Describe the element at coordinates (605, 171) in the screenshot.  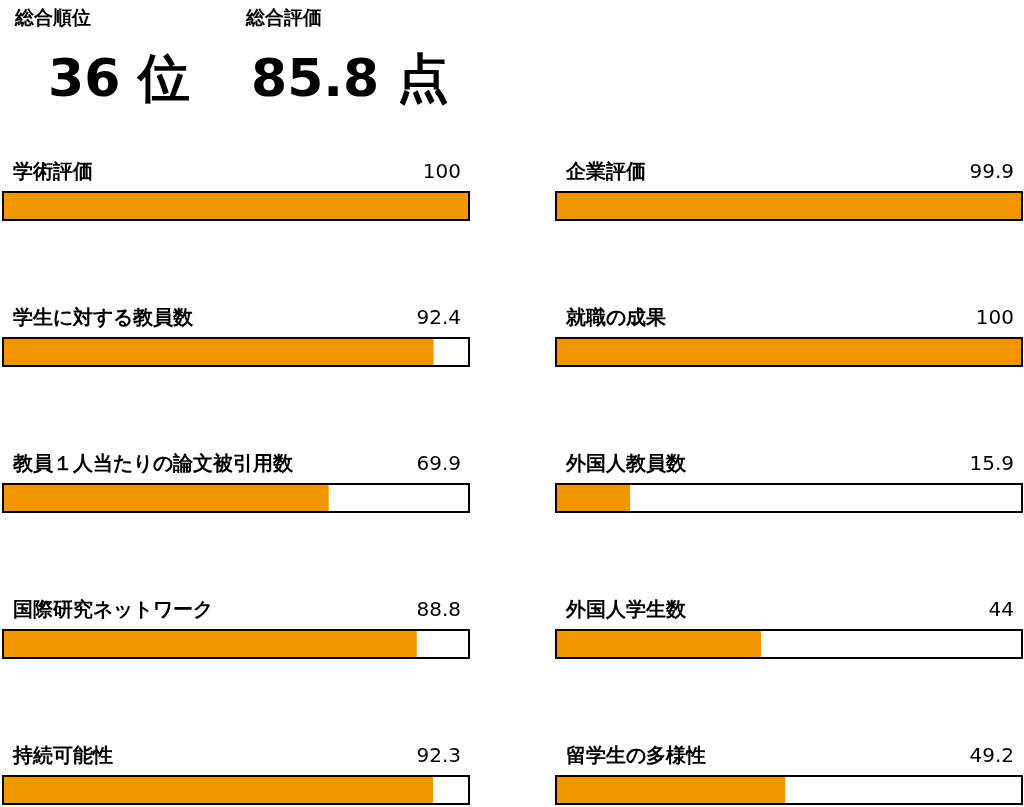
I see `y-tick-label: 企業評価` at that location.